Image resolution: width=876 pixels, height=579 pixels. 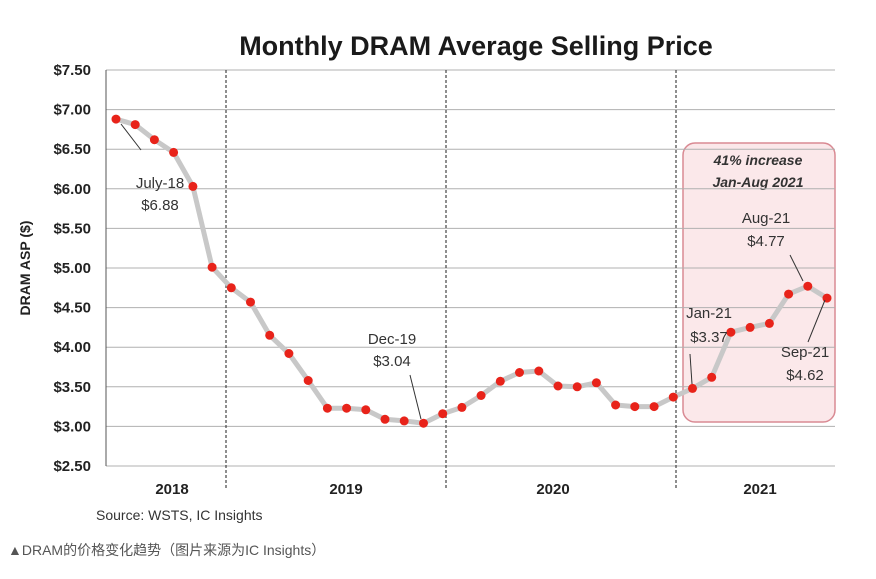 What do you see at coordinates (160, 205) in the screenshot?
I see `annotation-jul18-value: $6.88` at bounding box center [160, 205].